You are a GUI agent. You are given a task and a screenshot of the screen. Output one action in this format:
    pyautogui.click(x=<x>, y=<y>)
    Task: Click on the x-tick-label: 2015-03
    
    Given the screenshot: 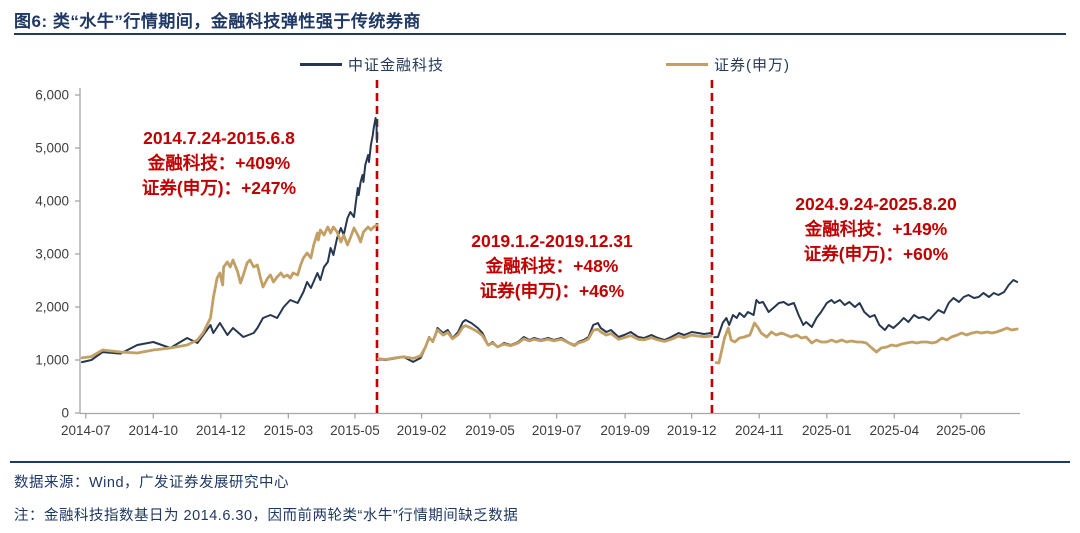 What is the action you would take?
    pyautogui.click(x=289, y=430)
    